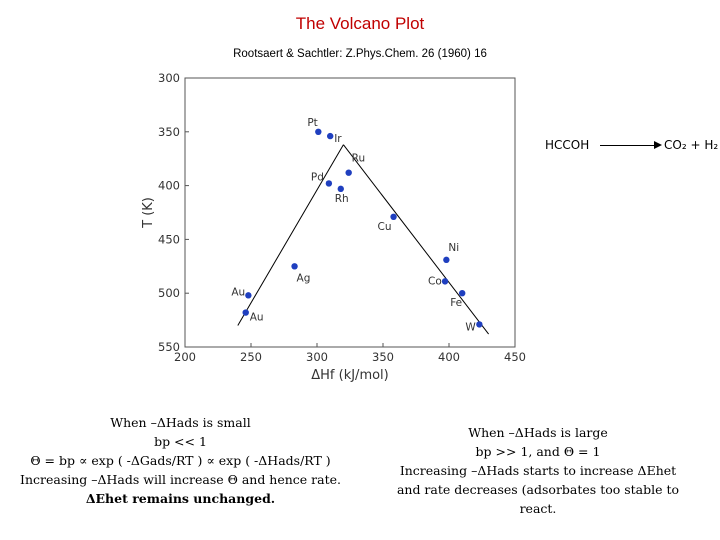  Describe the element at coordinates (148, 213) in the screenshot. I see `y-axis-label: T (K)` at that location.